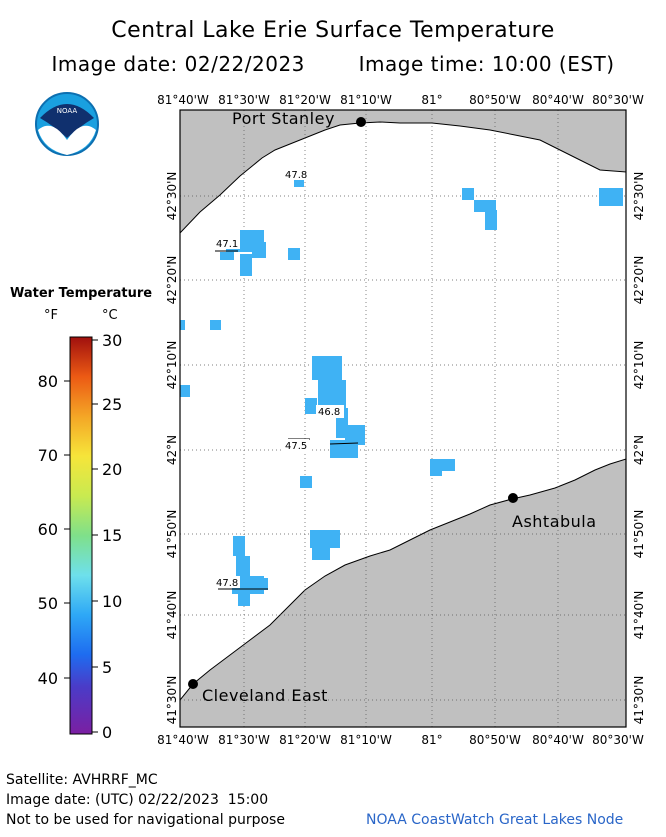 This screenshot has width=666, height=837. I want to click on colorbar-c-label: 25, so click(112, 404).